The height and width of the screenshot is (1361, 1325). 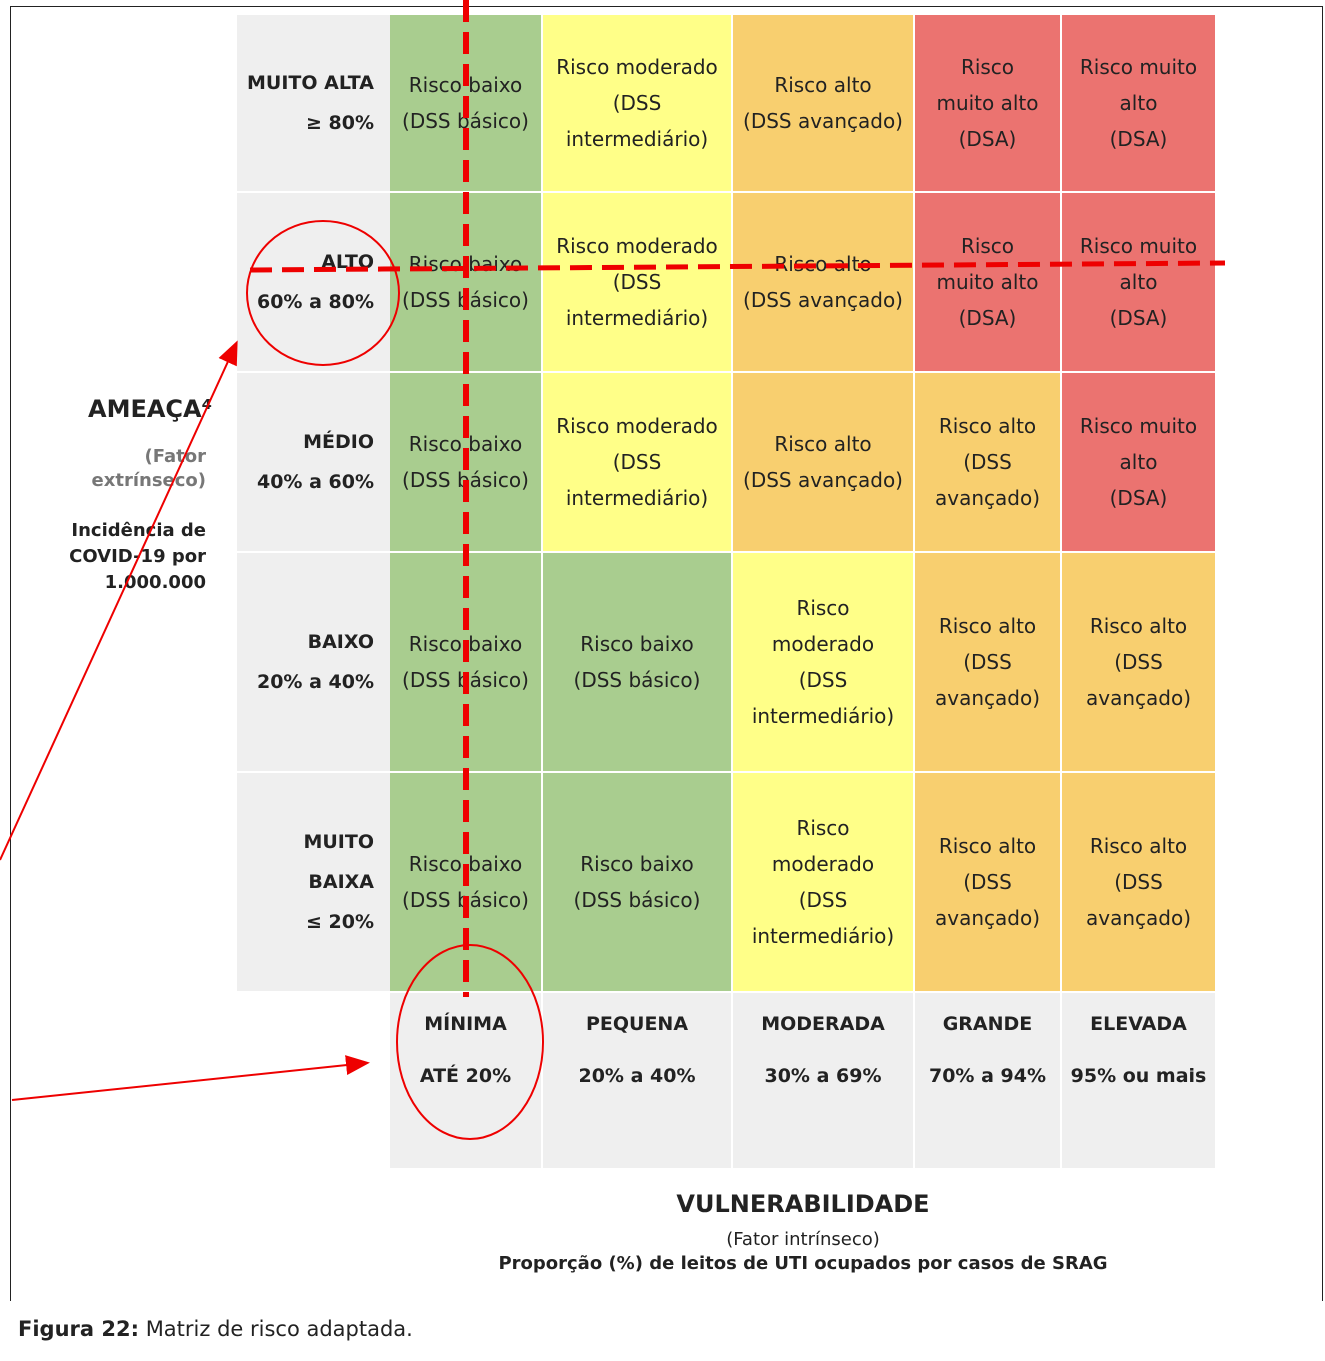 I want to click on circle-column, so click(x=470, y=1042).